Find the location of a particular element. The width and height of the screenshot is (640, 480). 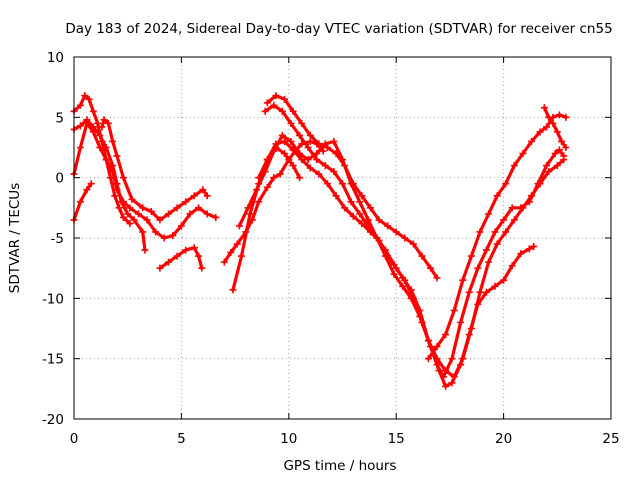

x-axis-label: GPS time / hours is located at coordinates (339, 466).